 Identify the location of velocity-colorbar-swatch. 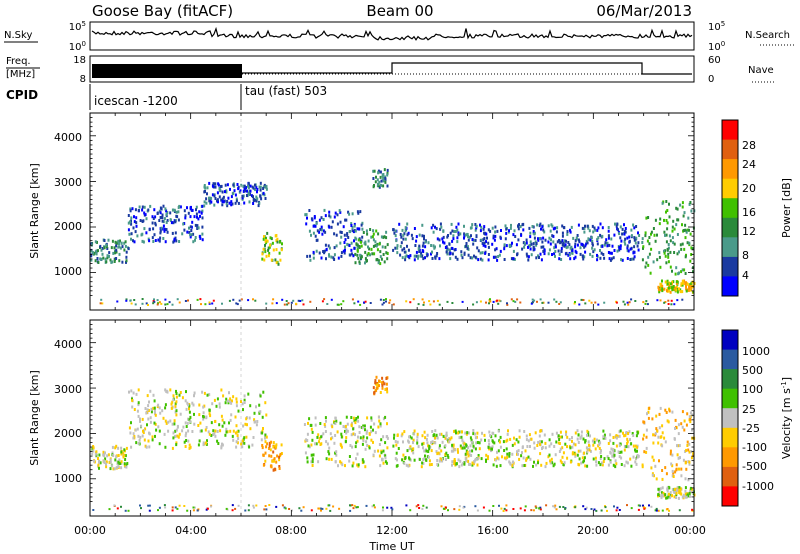
(730, 379).